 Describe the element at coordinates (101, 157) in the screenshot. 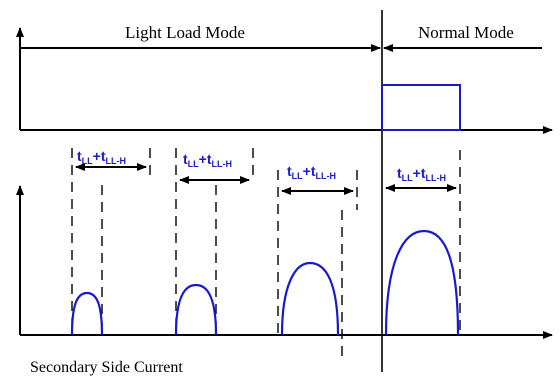

I see `interval-1-label: tLL+tLL-H` at that location.